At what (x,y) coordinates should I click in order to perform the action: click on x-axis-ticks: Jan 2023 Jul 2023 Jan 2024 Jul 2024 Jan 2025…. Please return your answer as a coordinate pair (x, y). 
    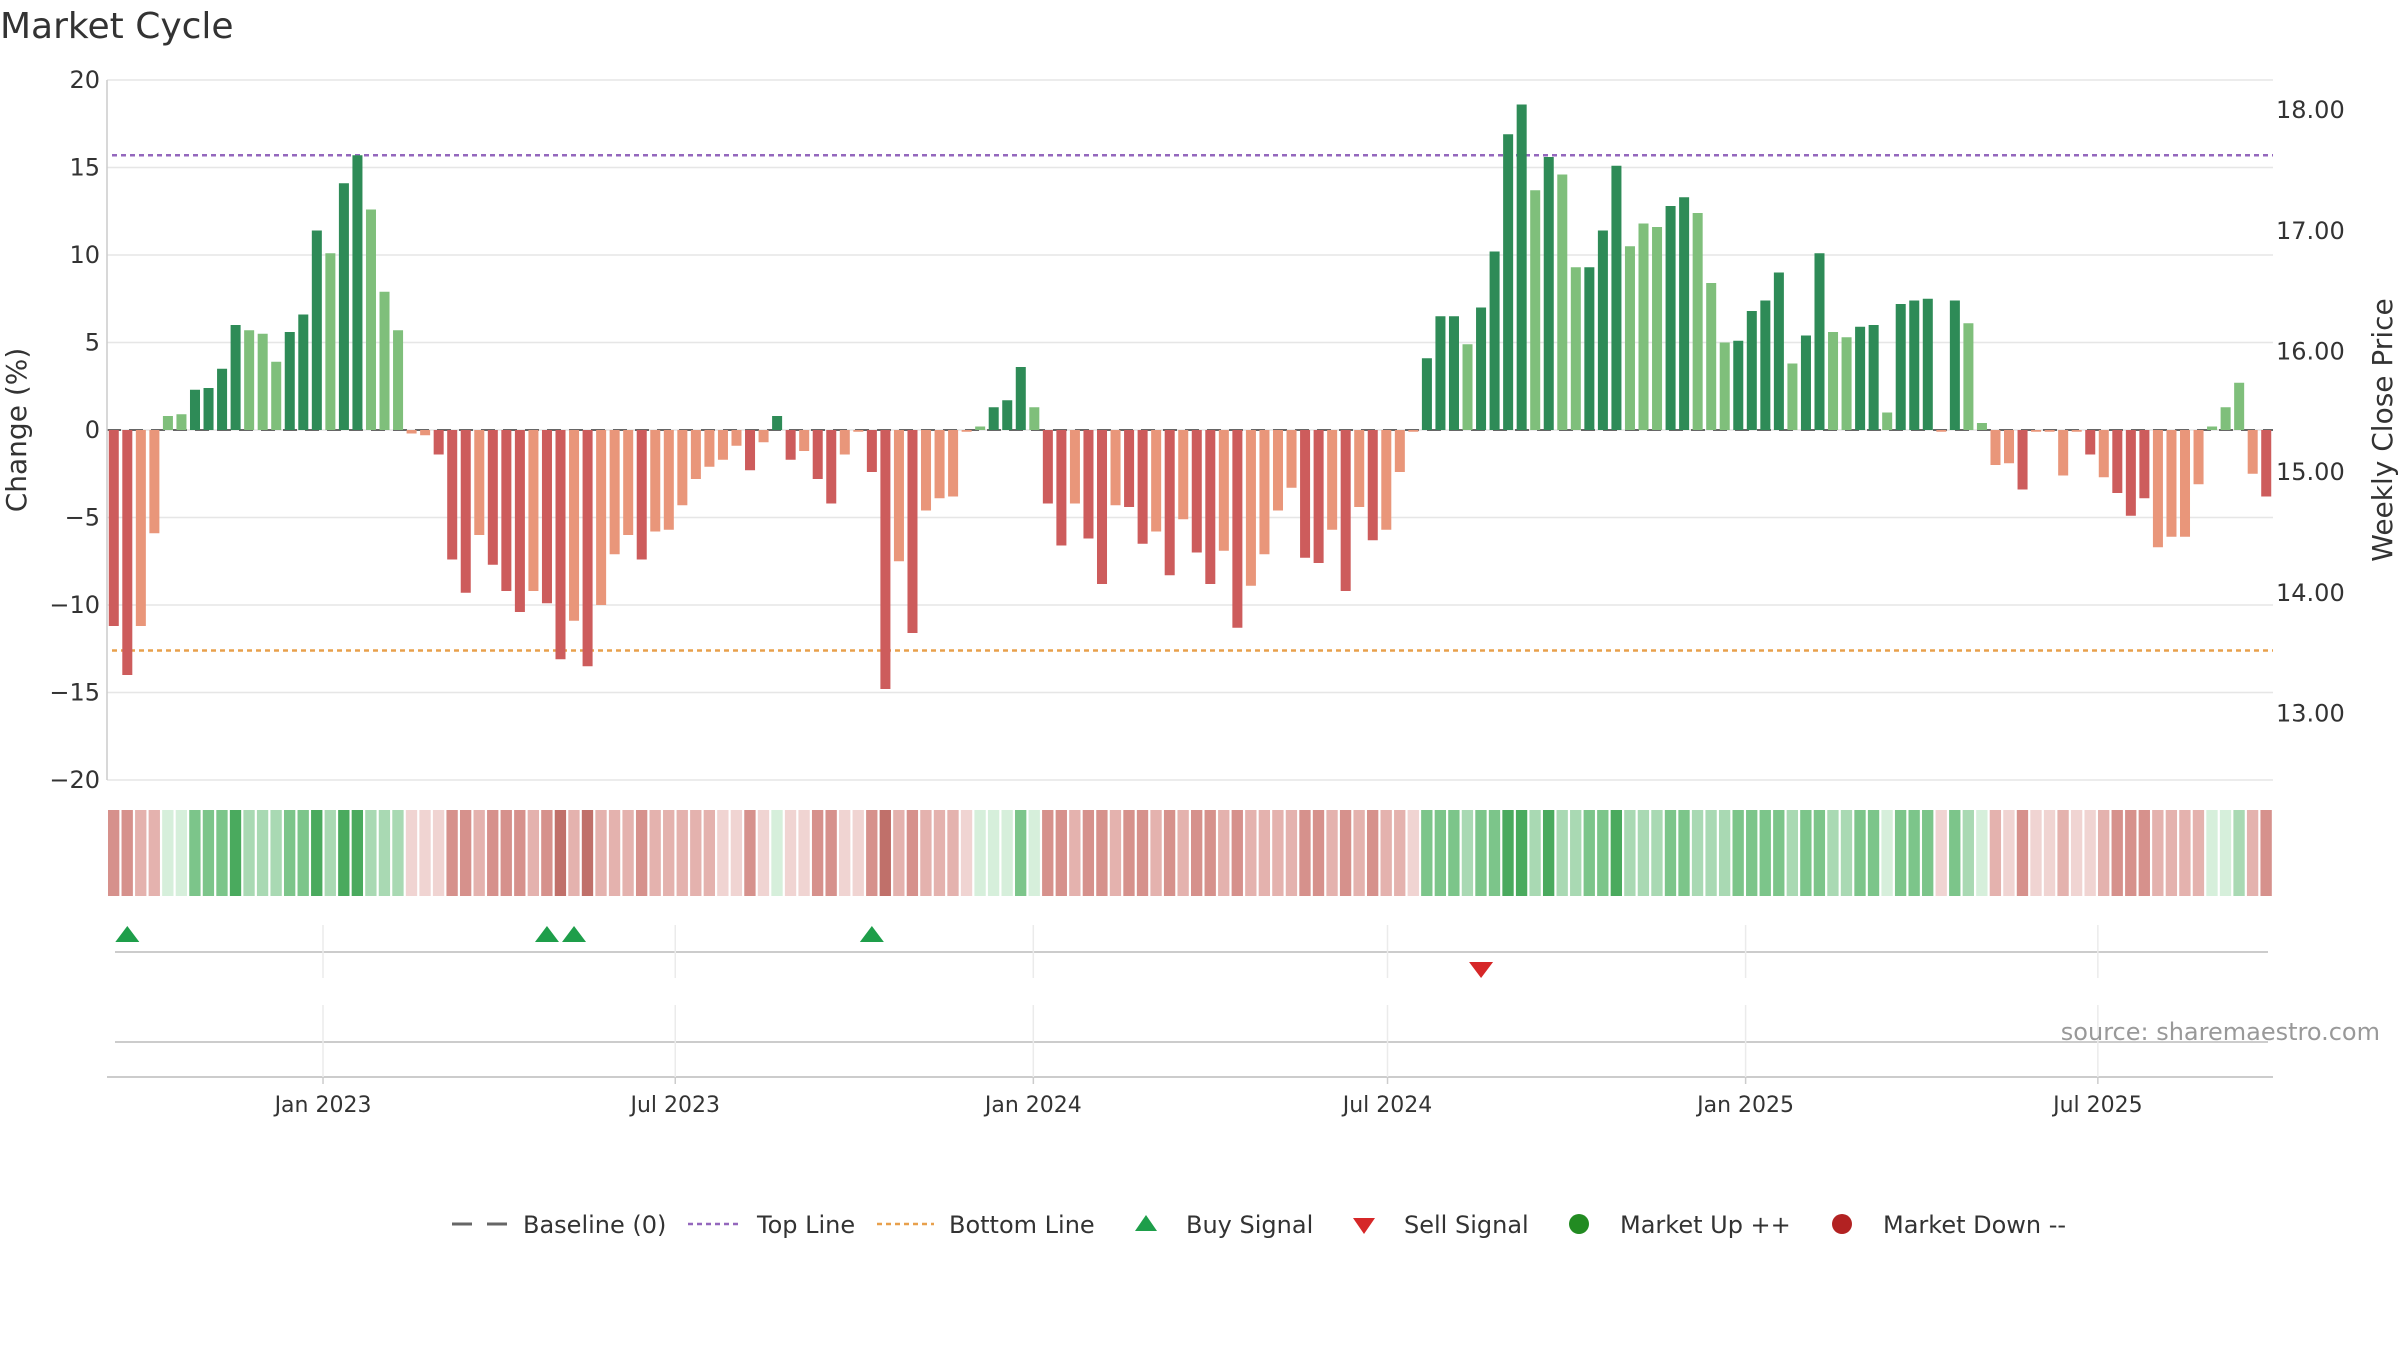
    Looking at the image, I should click on (1208, 1097).